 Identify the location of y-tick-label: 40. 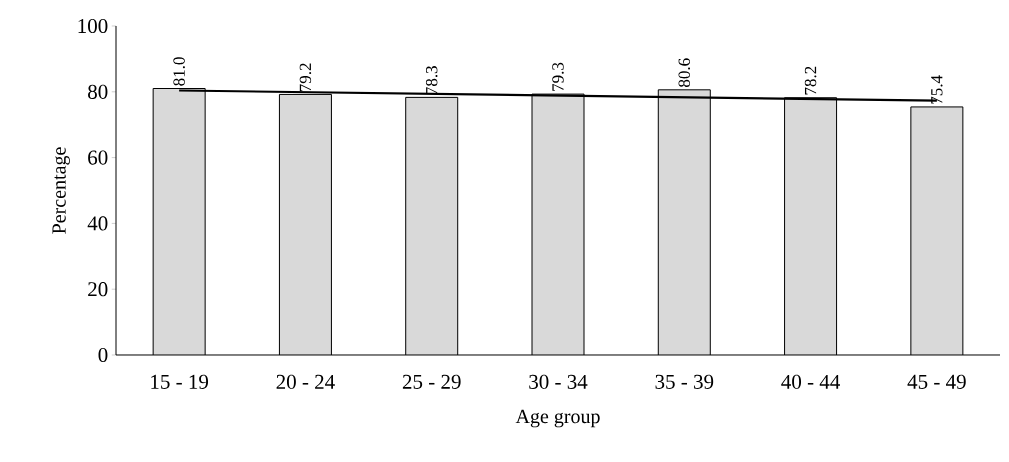
(97, 223).